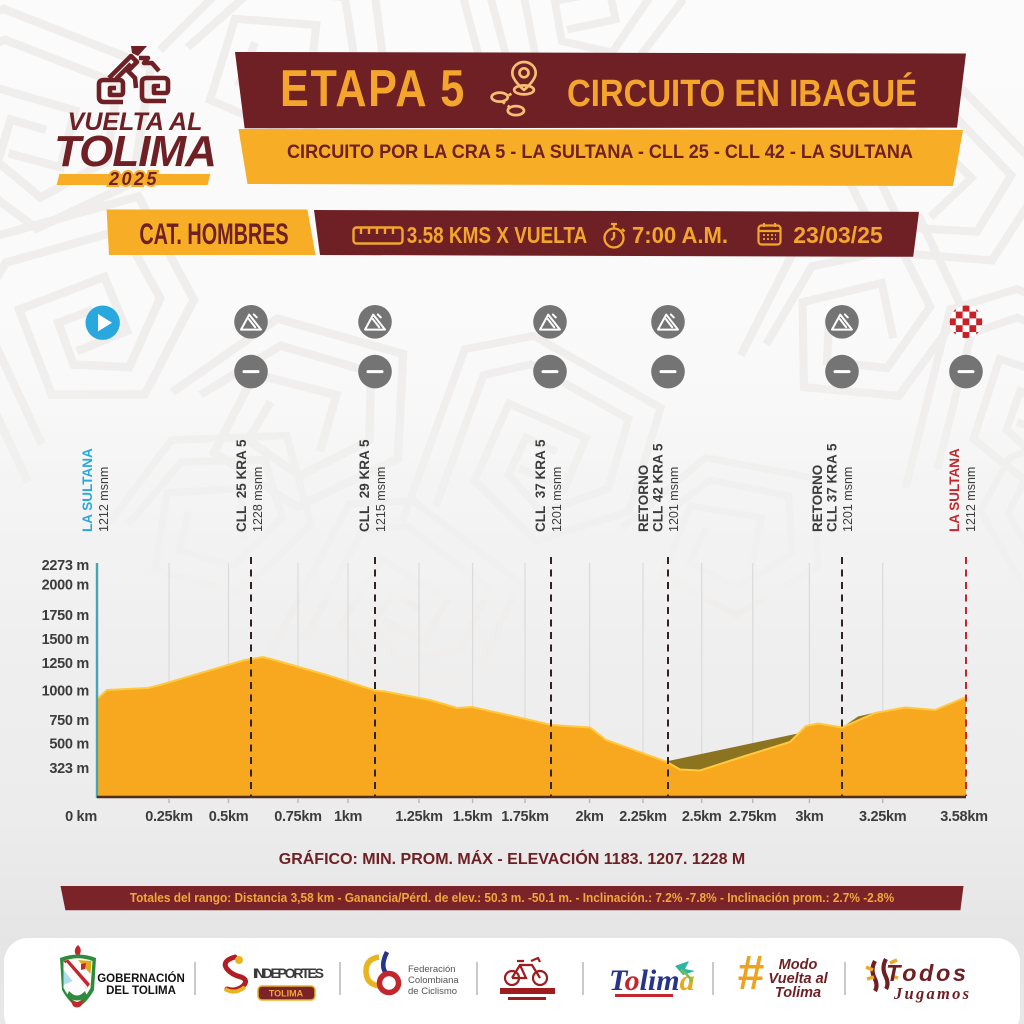 The height and width of the screenshot is (1024, 1024). What do you see at coordinates (798, 965) in the screenshot?
I see `svg-text: Modo` at bounding box center [798, 965].